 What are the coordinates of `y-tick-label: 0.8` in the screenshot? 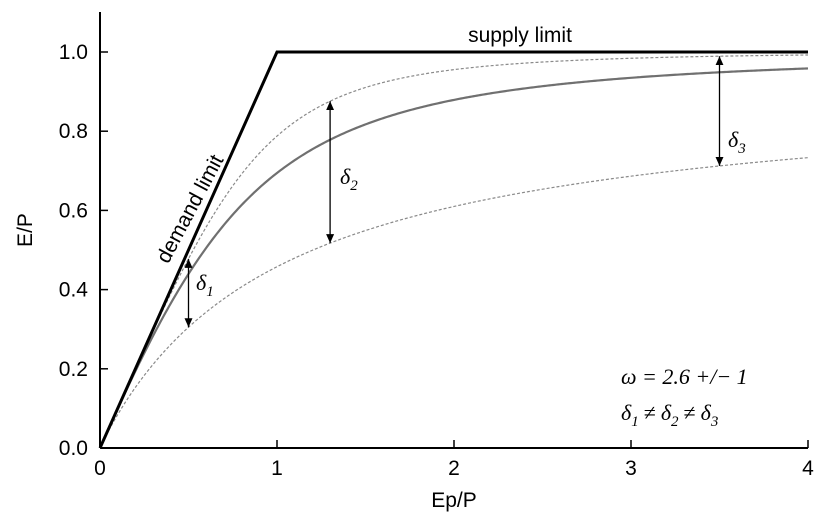 It's located at (73, 131).